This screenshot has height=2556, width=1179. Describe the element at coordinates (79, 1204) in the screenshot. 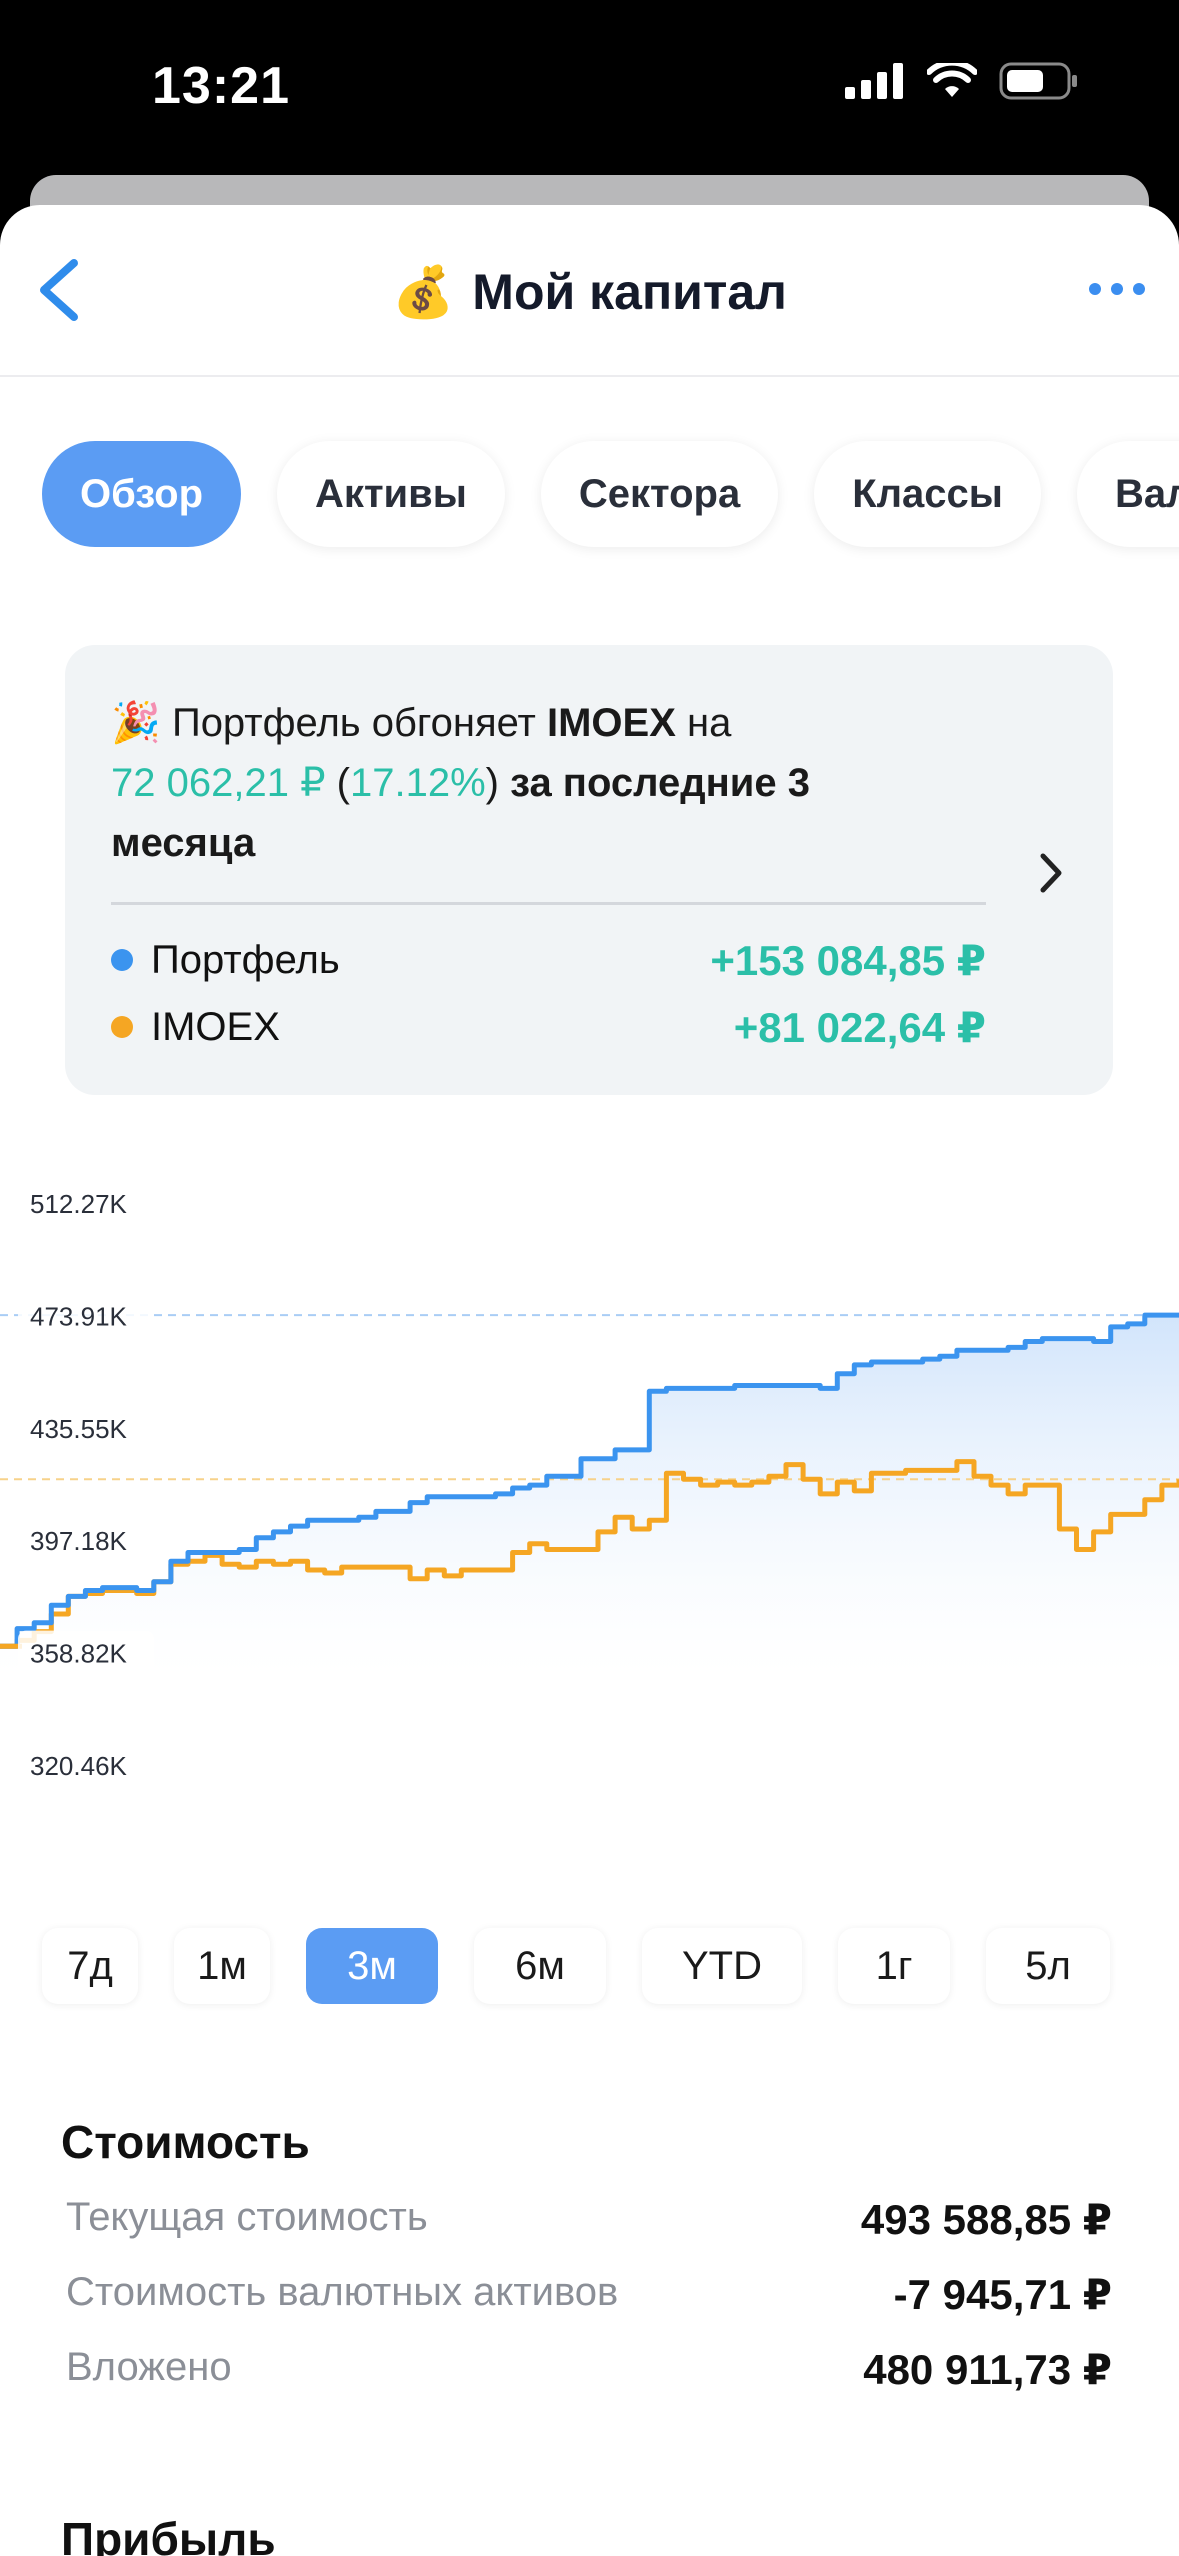

I see `svg-text: 512.27K` at that location.